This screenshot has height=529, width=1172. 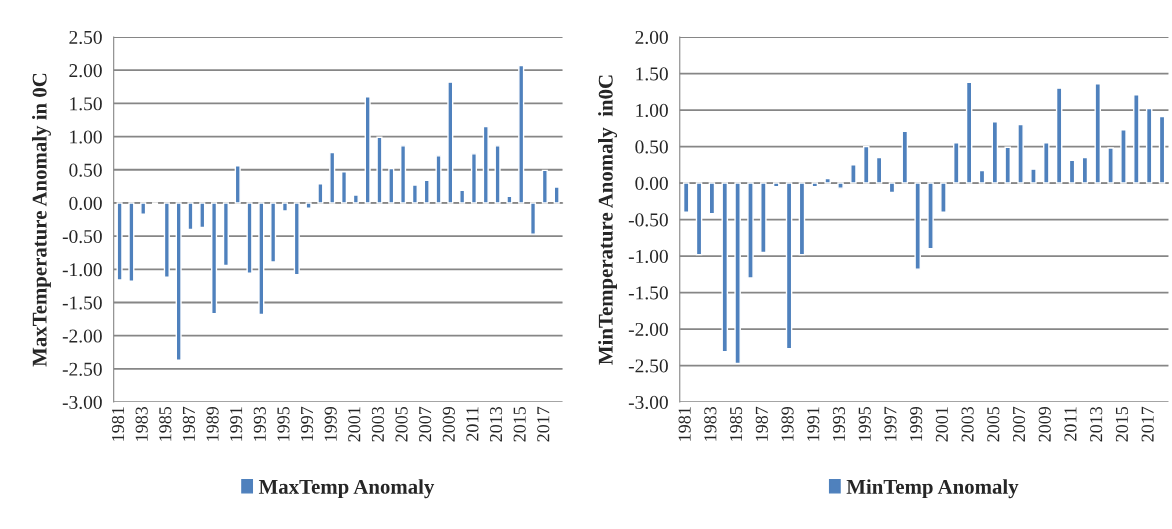 What do you see at coordinates (608, 220) in the screenshot?
I see `y-axis-title: MinTemperature Anomaly in0C` at bounding box center [608, 220].